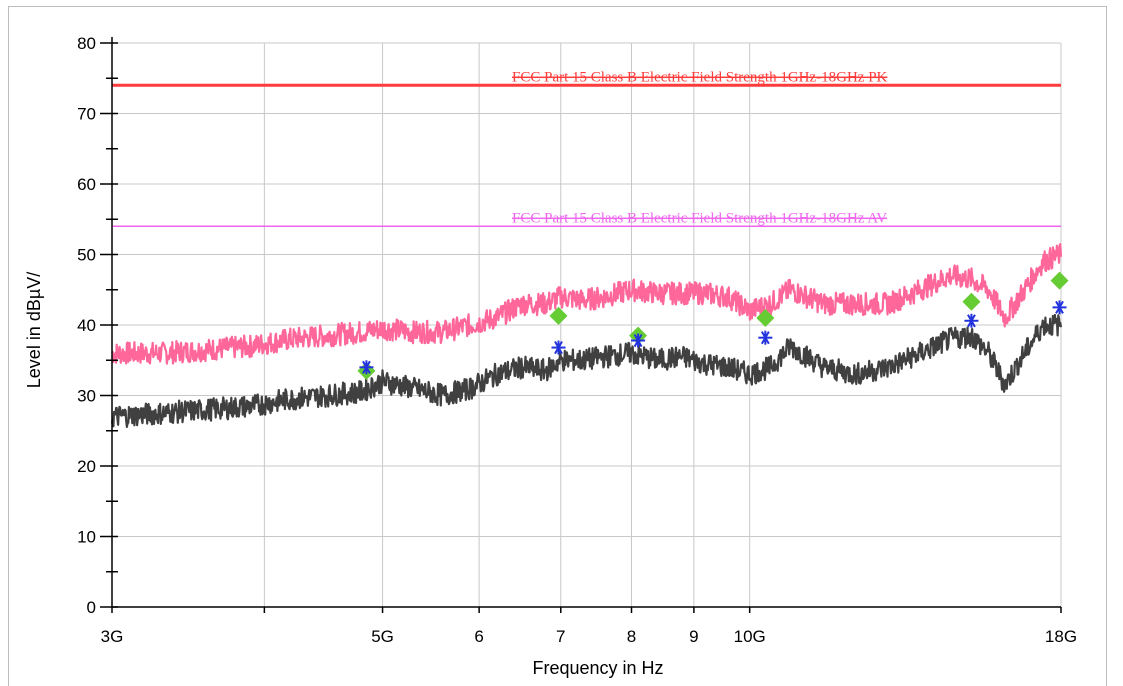 This screenshot has width=1123, height=686. What do you see at coordinates (86, 396) in the screenshot?
I see `y-tick-label: 30` at bounding box center [86, 396].